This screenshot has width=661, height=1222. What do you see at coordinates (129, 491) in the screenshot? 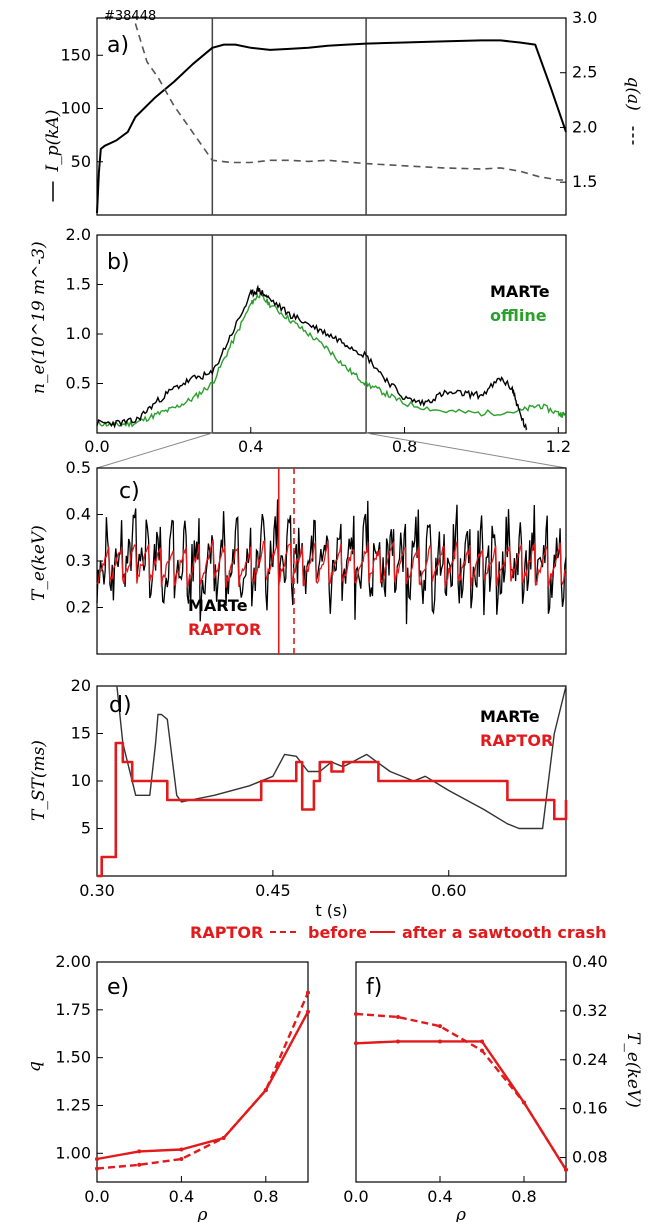
I see `panel-label: c)` at bounding box center [129, 491].